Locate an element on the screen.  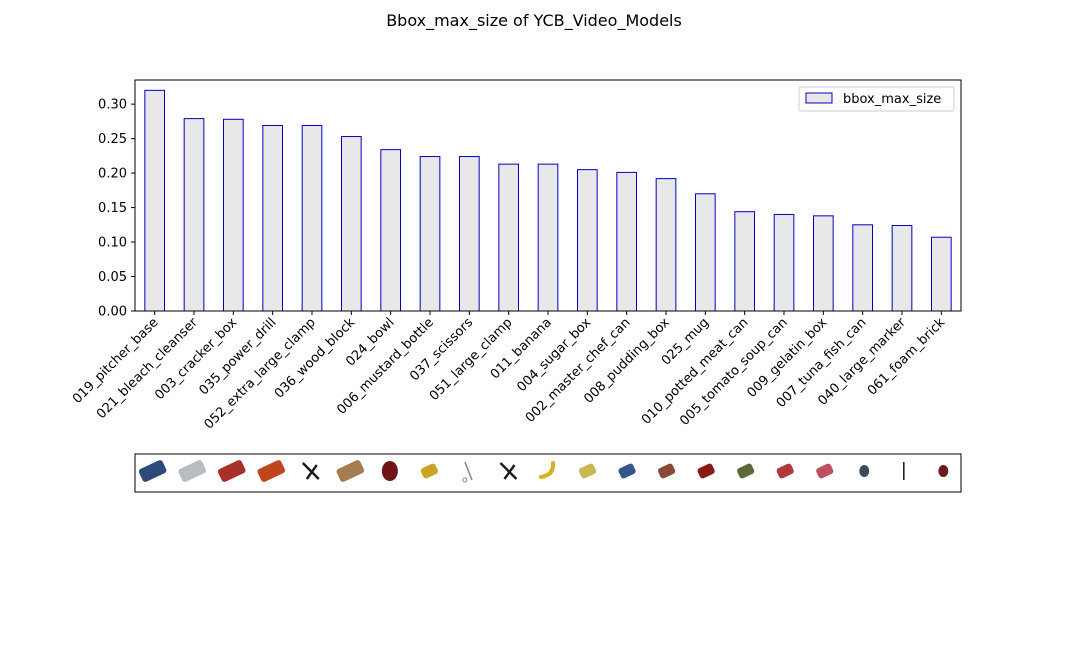
bar-024_bowl is located at coordinates (390, 230).